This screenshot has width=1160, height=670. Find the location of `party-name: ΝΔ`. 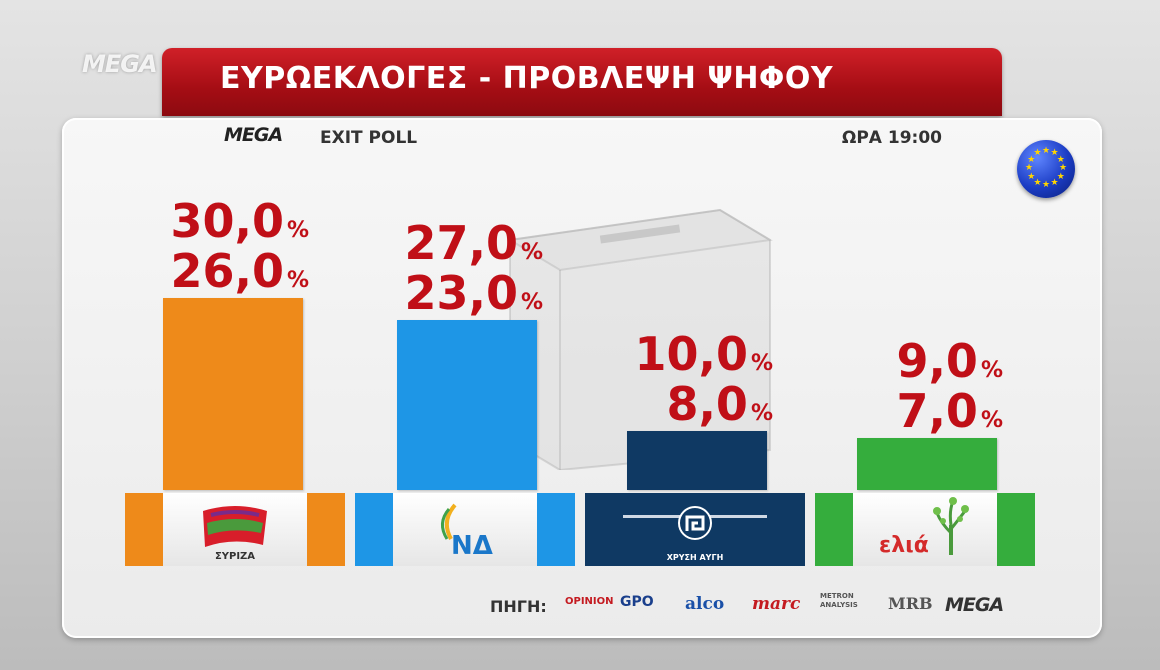

party-name: ΝΔ is located at coordinates (472, 546).